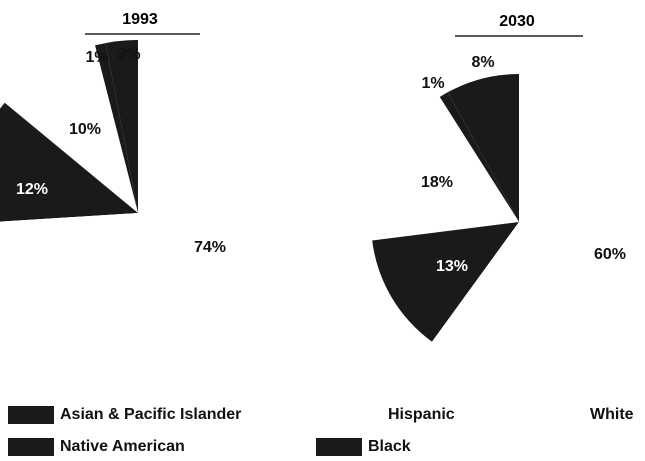 The height and width of the screenshot is (461, 645). What do you see at coordinates (122, 446) in the screenshot?
I see `legend-label: Native American` at bounding box center [122, 446].